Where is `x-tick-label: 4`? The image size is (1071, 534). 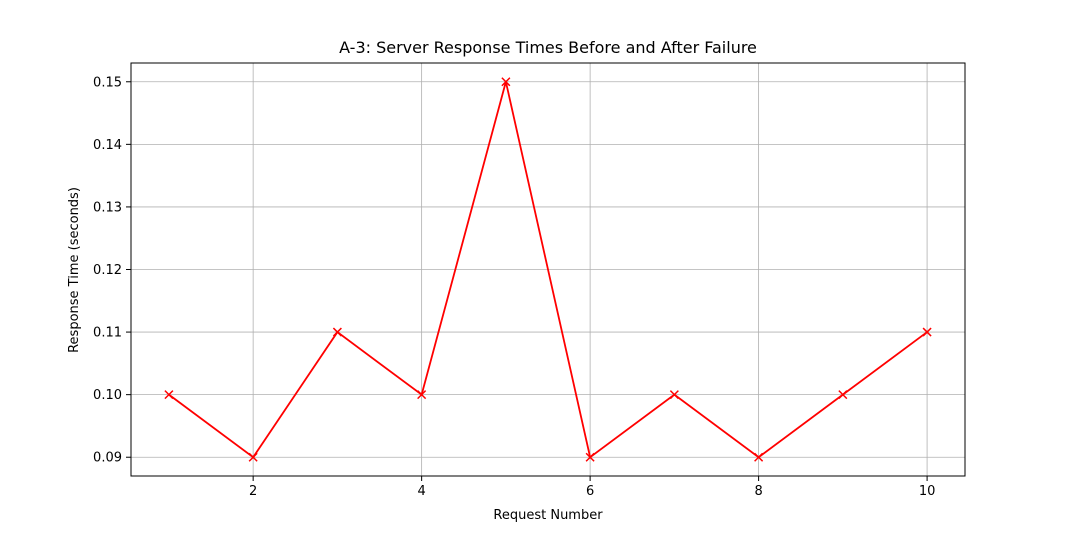
x-tick-label: 4 is located at coordinates (421, 491).